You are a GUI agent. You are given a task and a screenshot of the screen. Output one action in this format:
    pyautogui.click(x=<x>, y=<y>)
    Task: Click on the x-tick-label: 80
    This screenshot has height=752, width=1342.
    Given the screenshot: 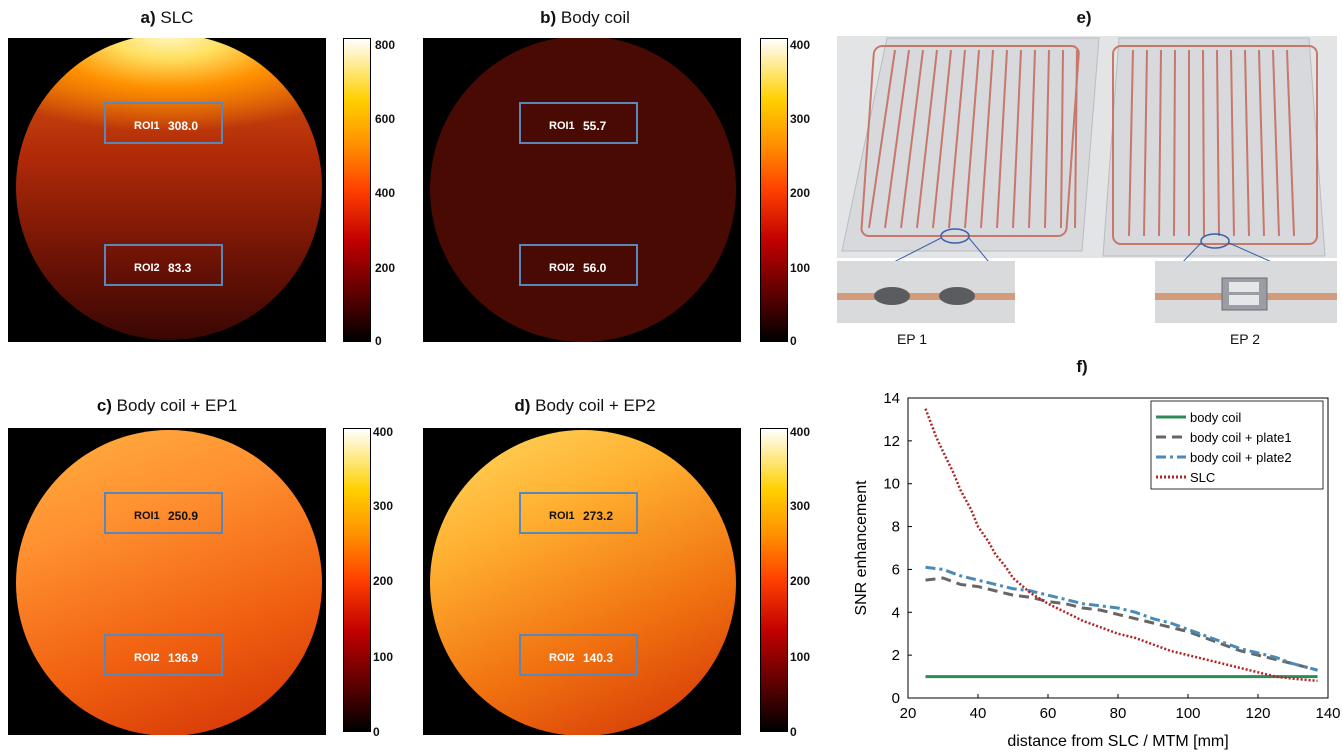 What is the action you would take?
    pyautogui.click(x=1118, y=713)
    